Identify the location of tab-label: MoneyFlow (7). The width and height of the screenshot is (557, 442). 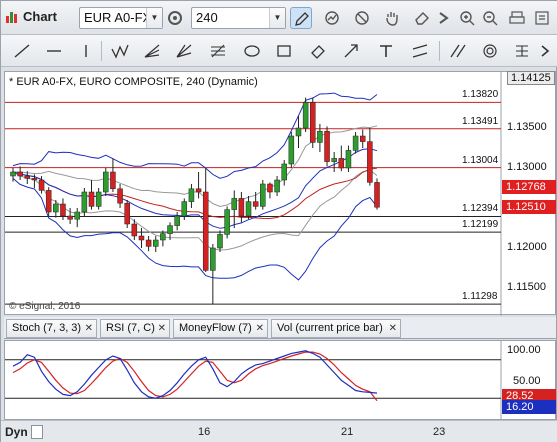
(215, 328).